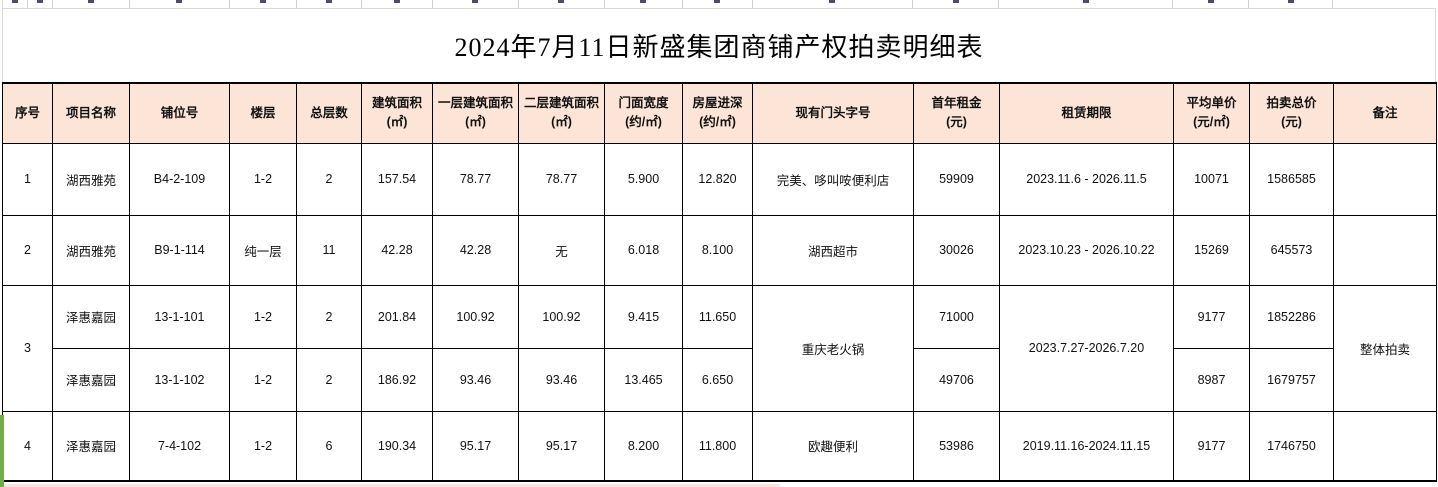  I want to click on header-sign: 现有门头字号, so click(833, 113).